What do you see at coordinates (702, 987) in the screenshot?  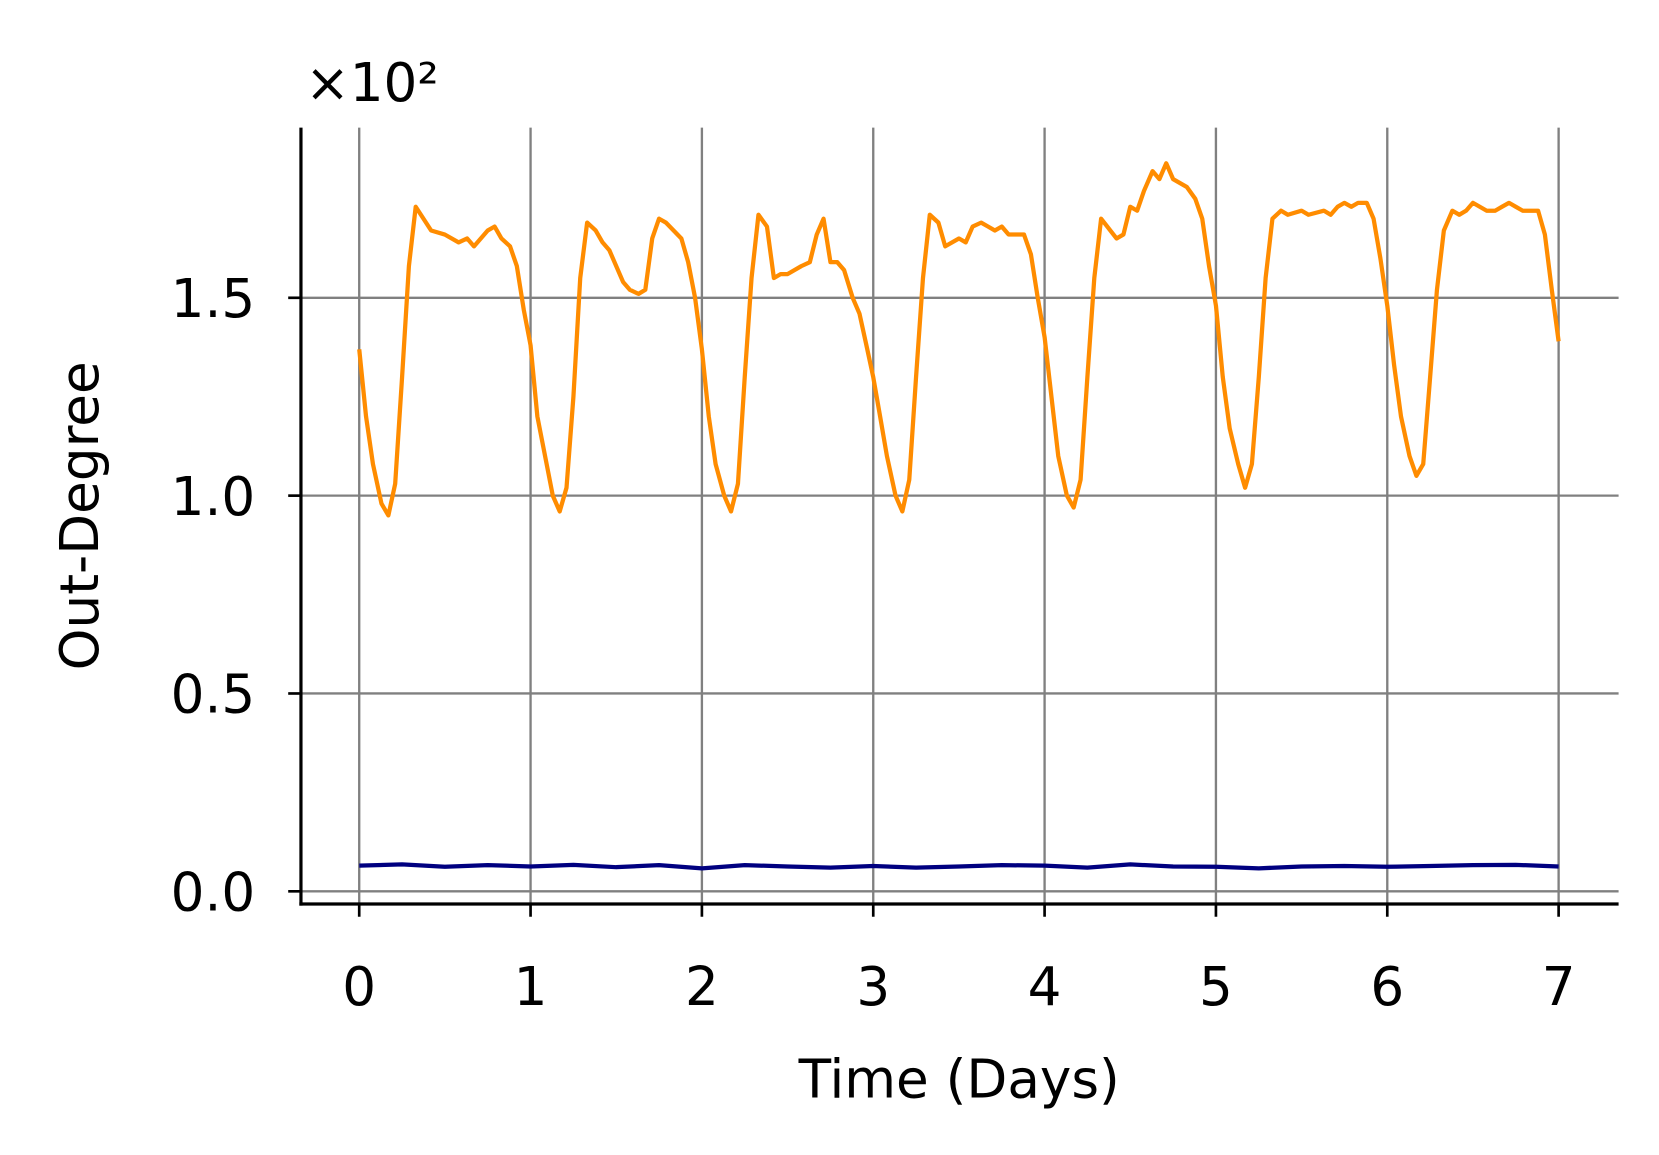 I see `x-tick-label: 2` at bounding box center [702, 987].